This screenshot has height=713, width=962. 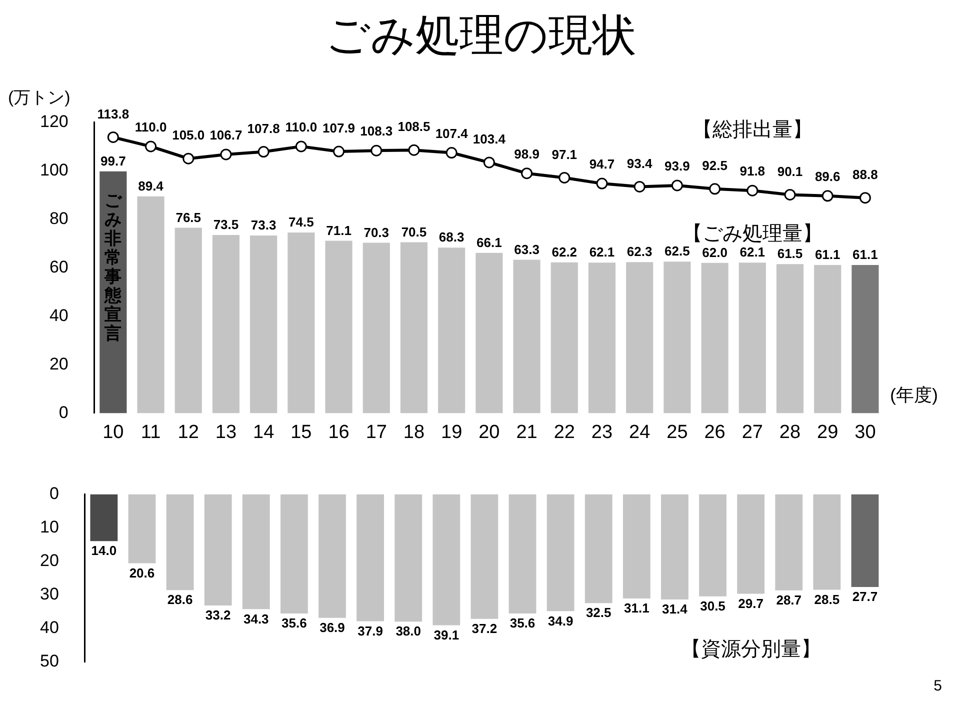 I want to click on data-label: 108.3, so click(x=376, y=131).